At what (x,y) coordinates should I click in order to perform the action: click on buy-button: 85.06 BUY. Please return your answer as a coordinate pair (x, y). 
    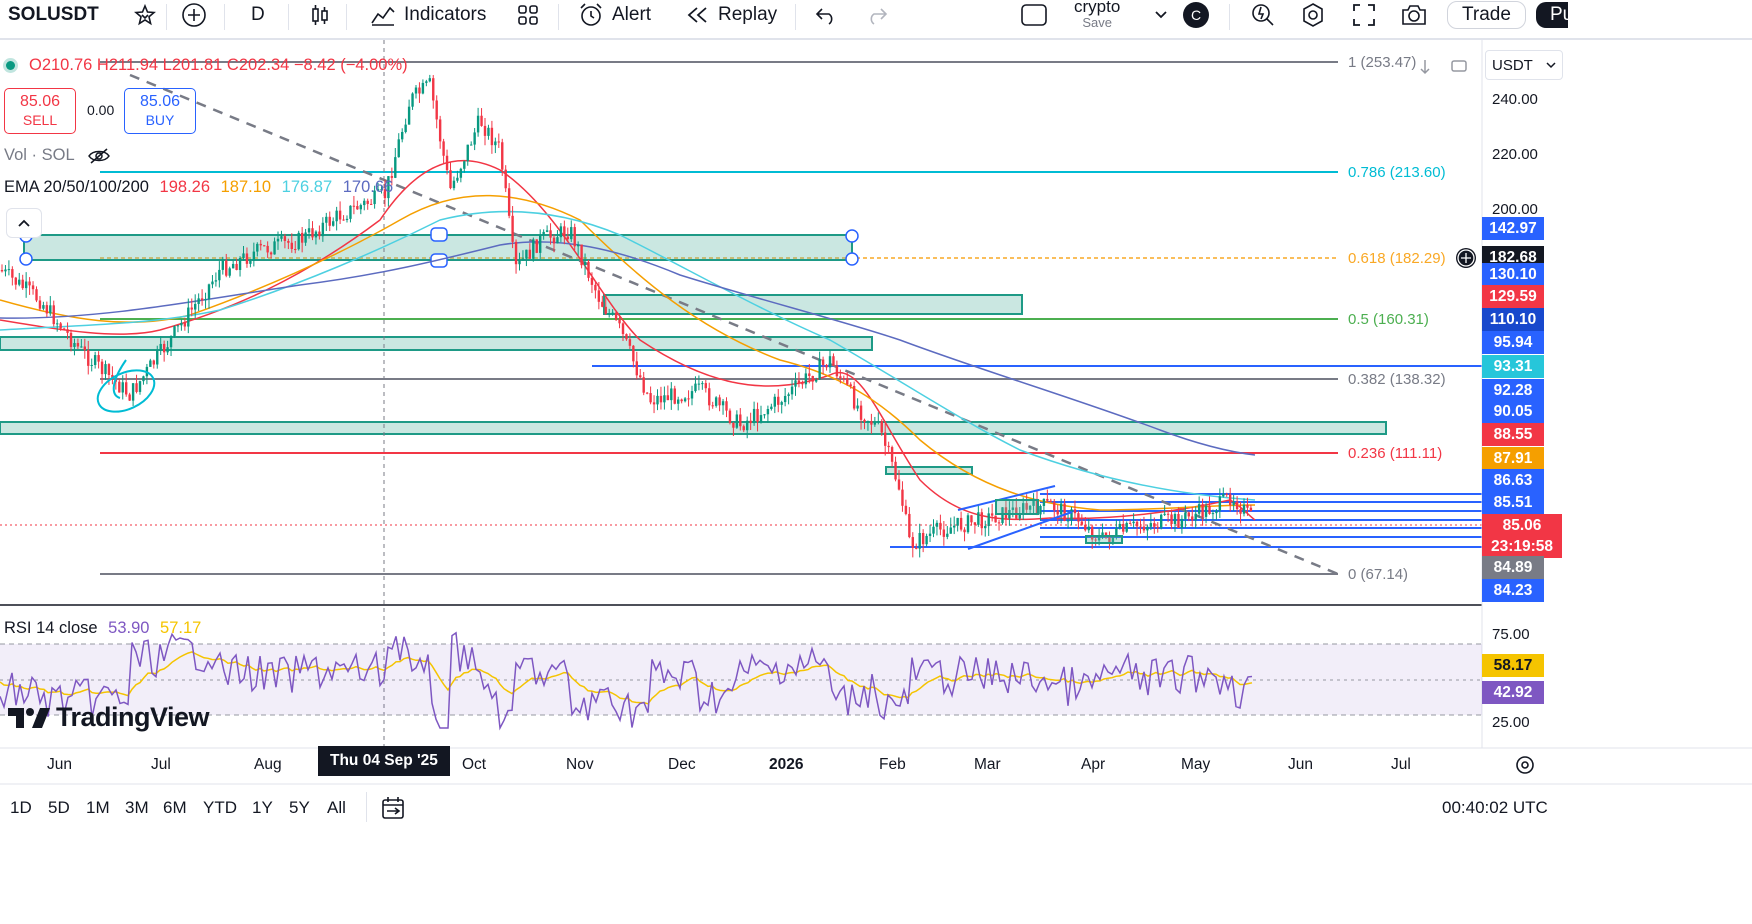
    Looking at the image, I should click on (160, 111).